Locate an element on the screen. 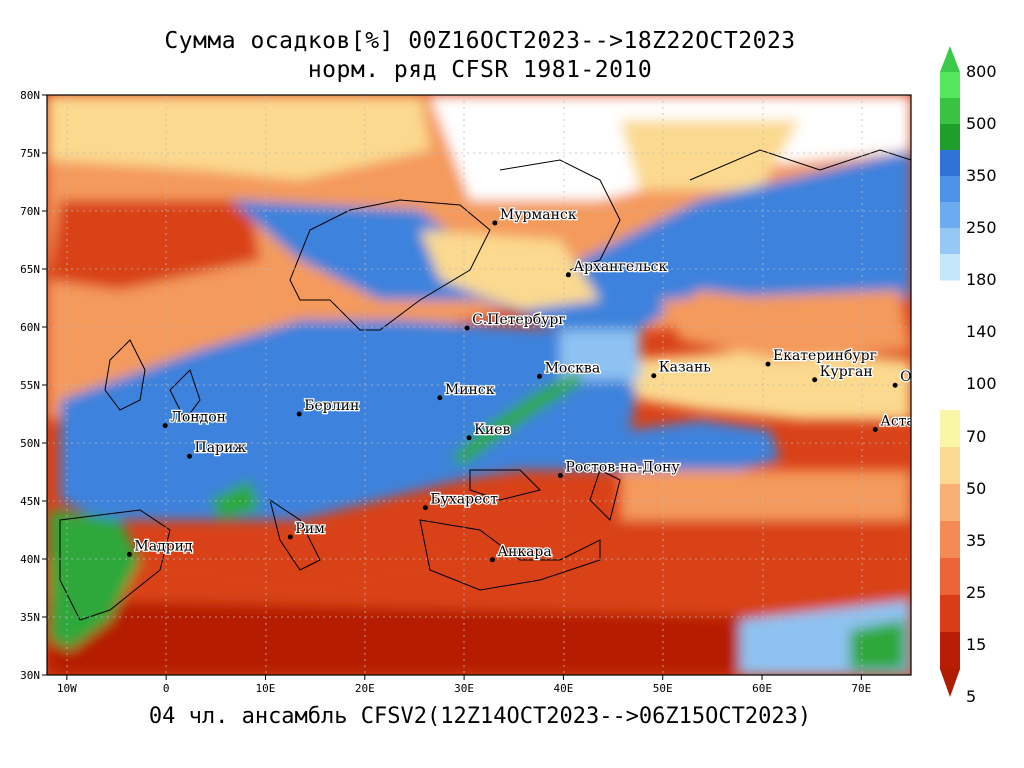  city-label: Мурманск is located at coordinates (538, 215).